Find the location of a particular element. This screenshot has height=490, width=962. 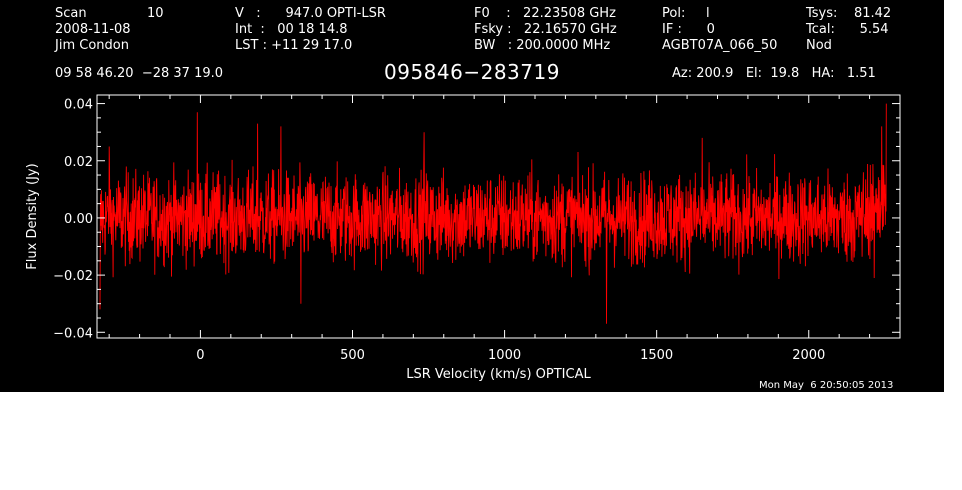

x-tick-label: 1500 is located at coordinates (656, 355).